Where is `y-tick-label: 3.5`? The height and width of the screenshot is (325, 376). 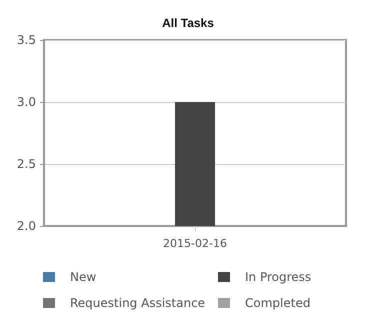
y-tick-label: 3.5 is located at coordinates (26, 40).